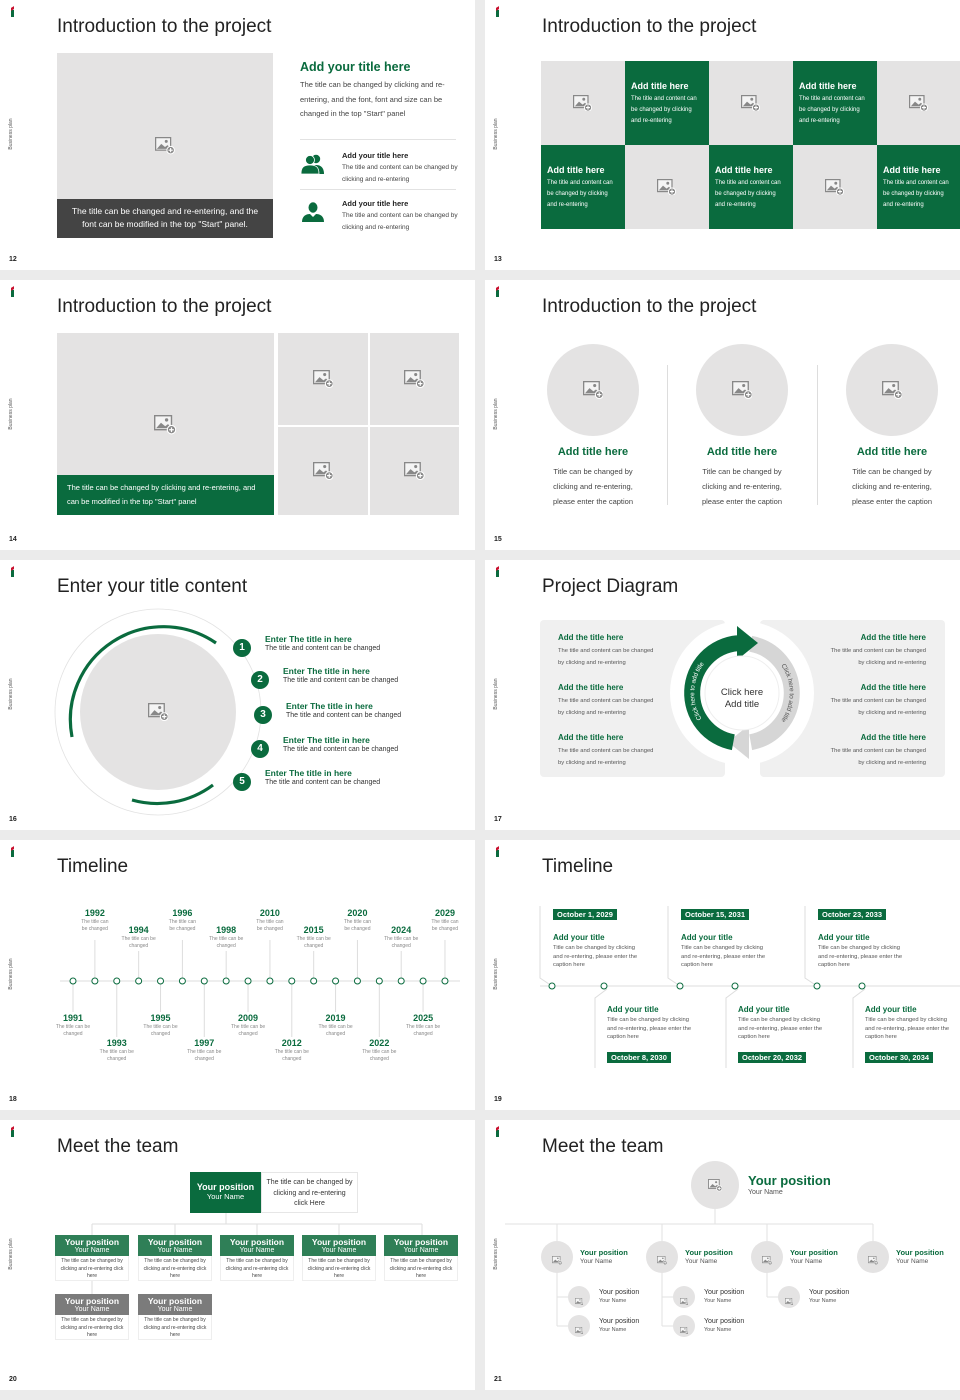 The image size is (960, 1400). What do you see at coordinates (496, 134) in the screenshot?
I see `side-label: Business plan` at bounding box center [496, 134].